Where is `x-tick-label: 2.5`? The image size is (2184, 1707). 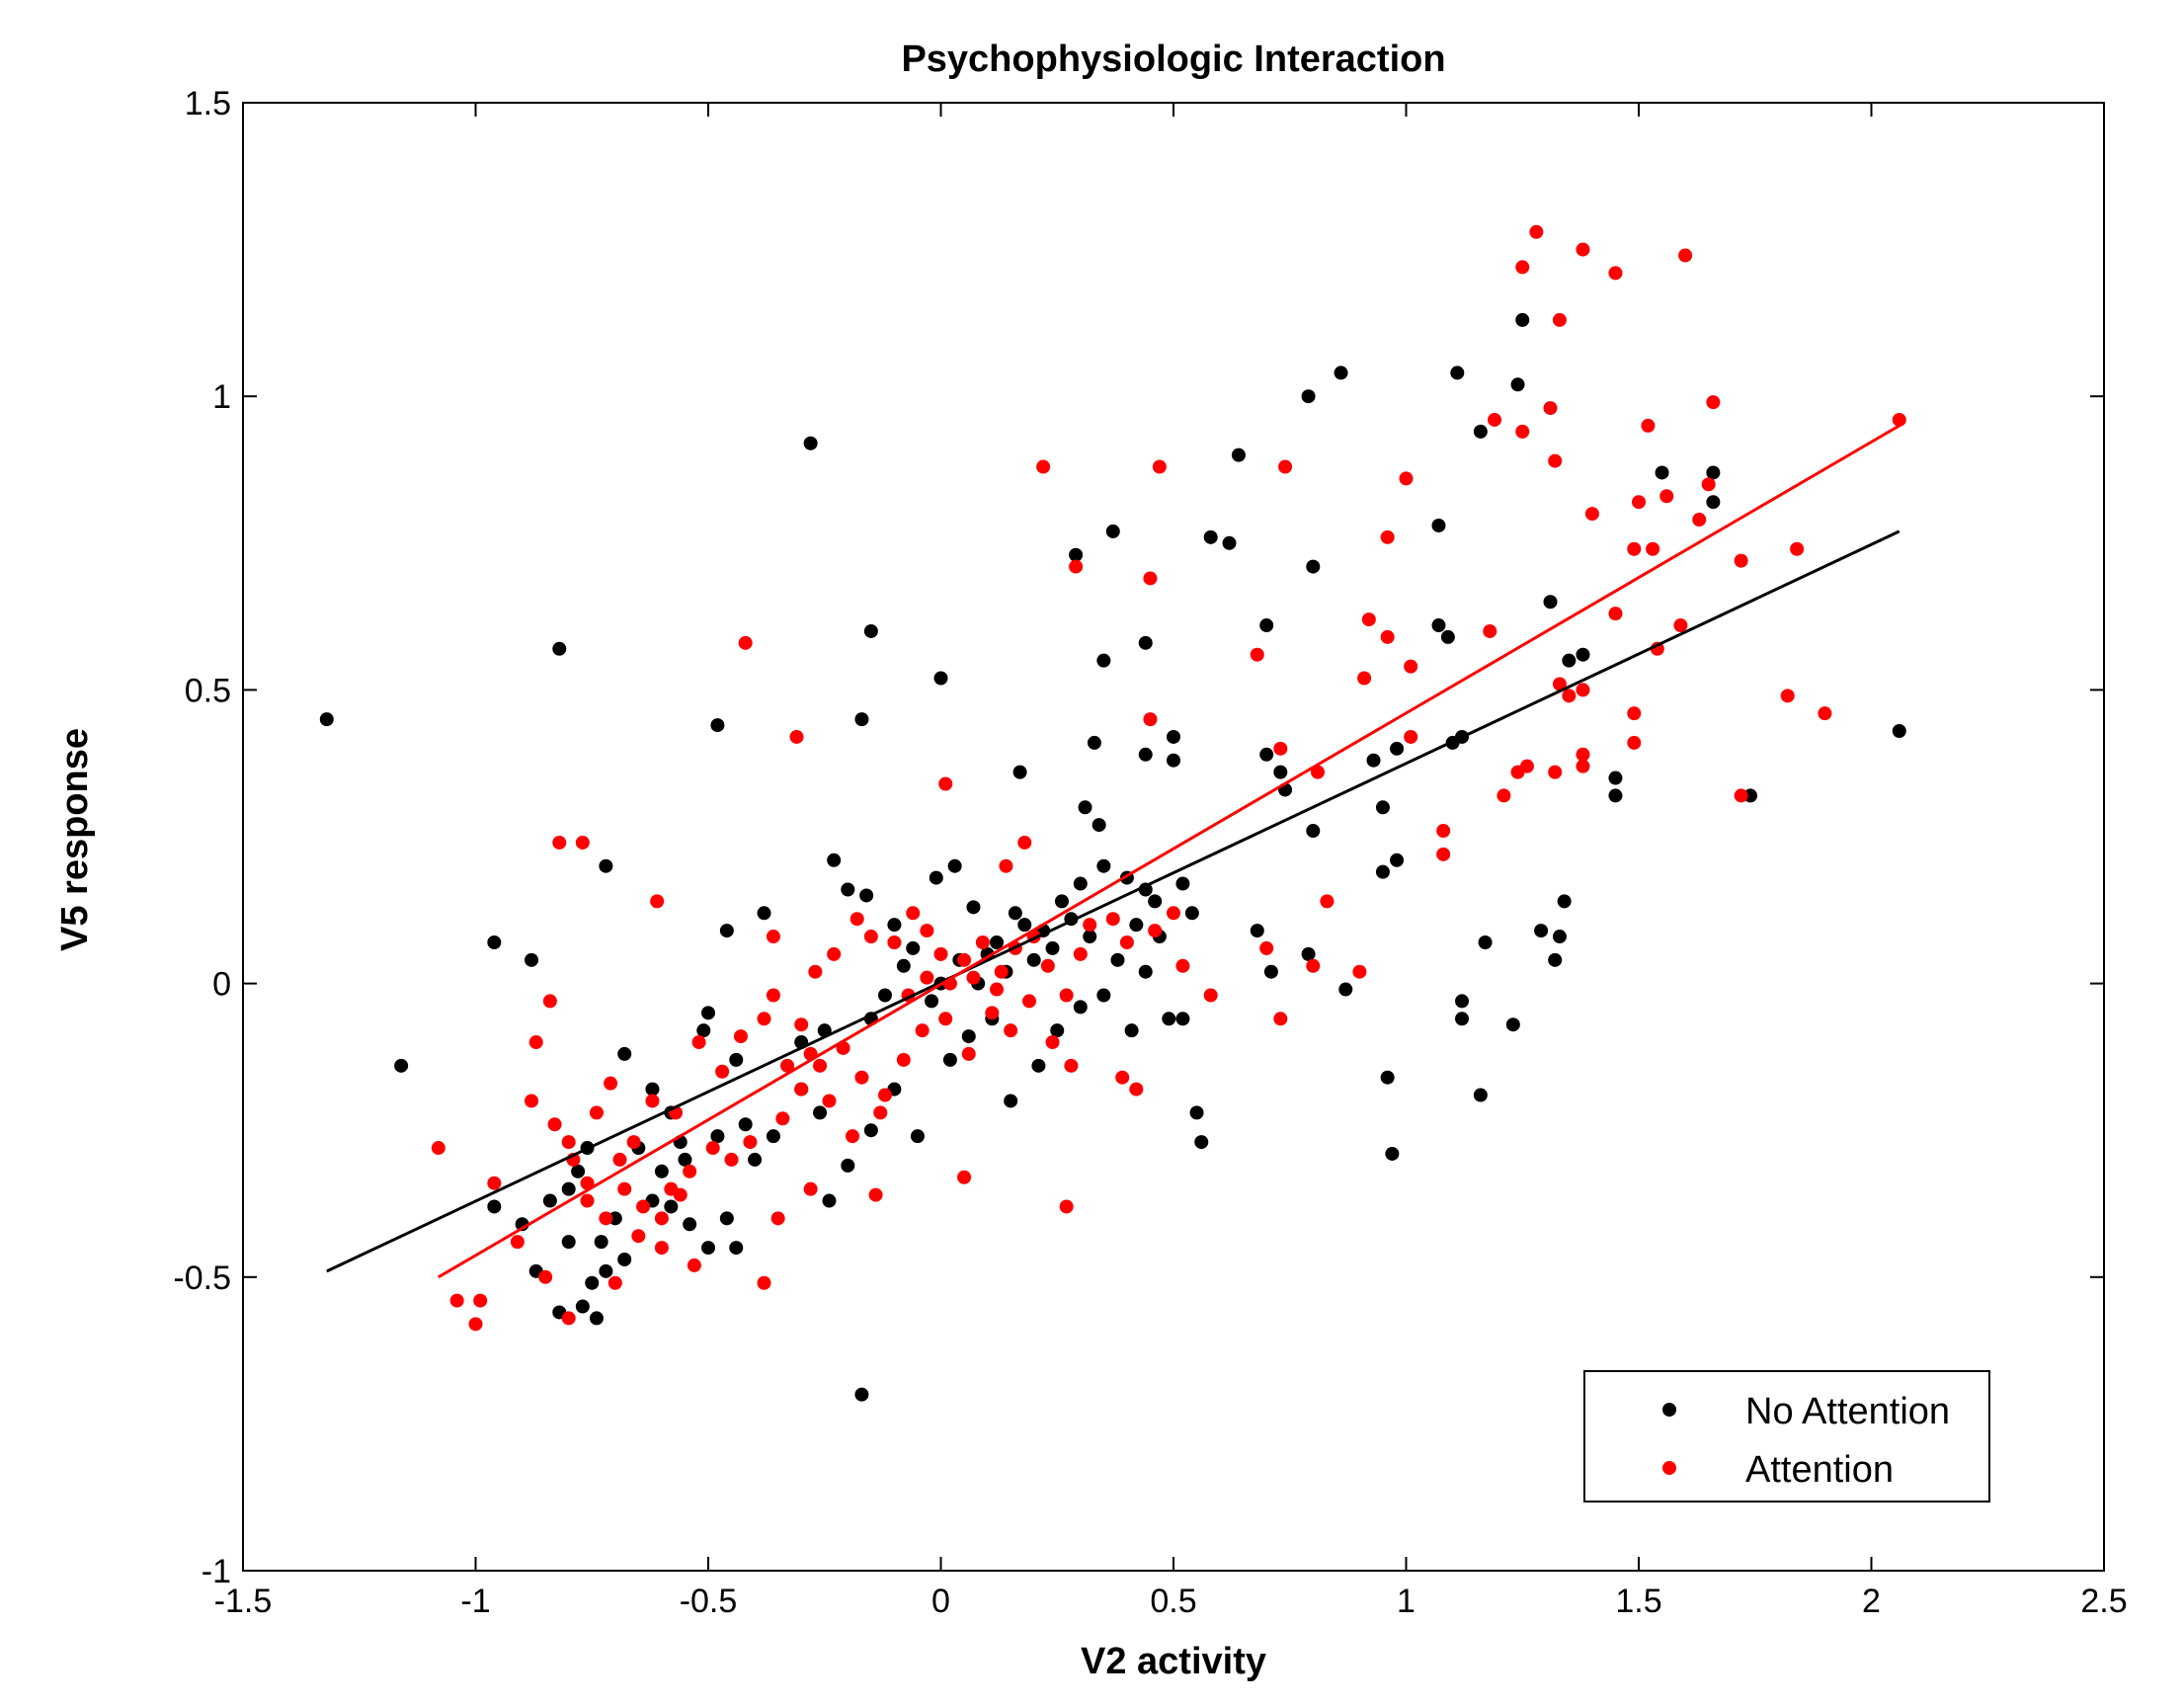
x-tick-label: 2.5 is located at coordinates (2103, 1601).